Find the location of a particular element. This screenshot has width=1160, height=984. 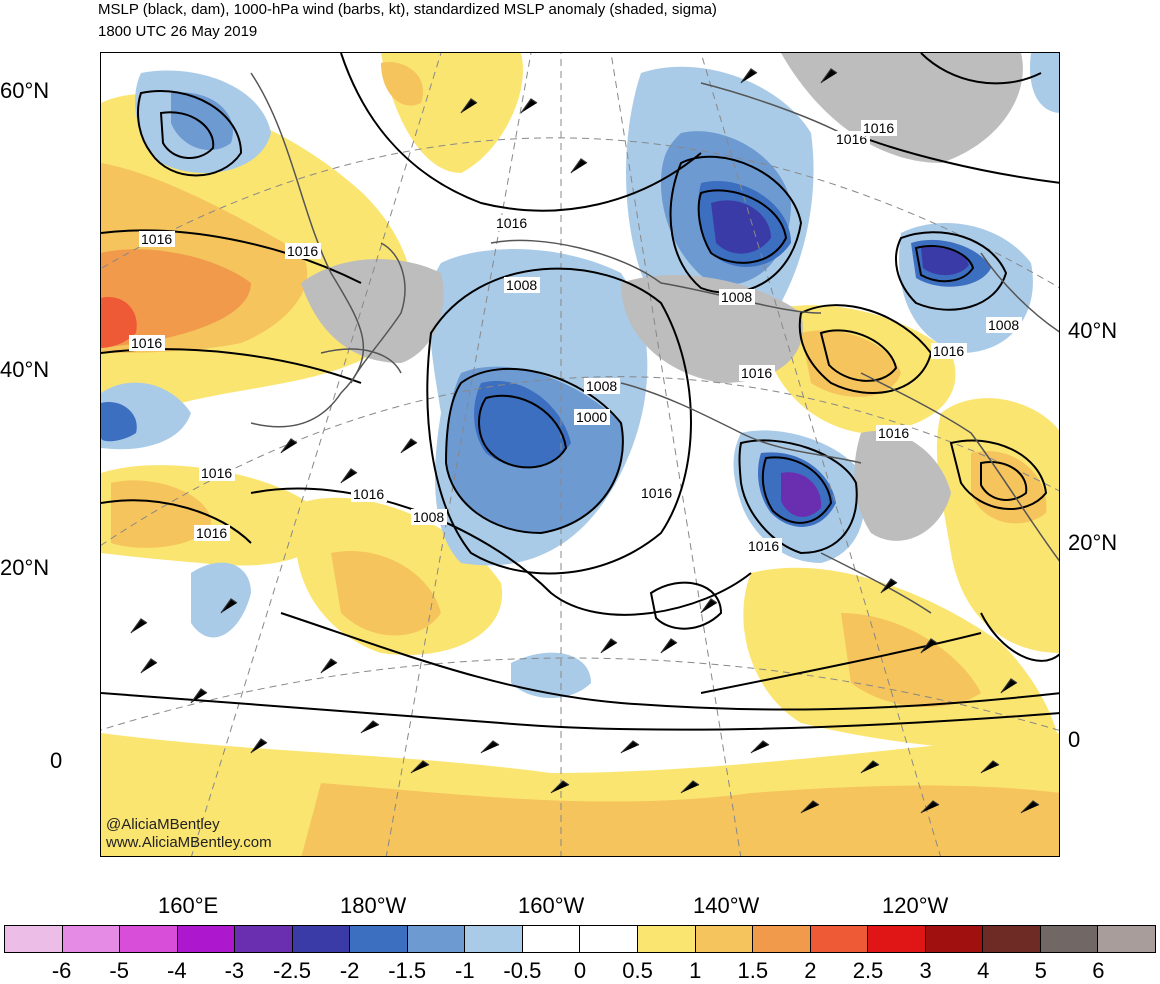

credit-twitter: @AliciaMBentley is located at coordinates (163, 824).